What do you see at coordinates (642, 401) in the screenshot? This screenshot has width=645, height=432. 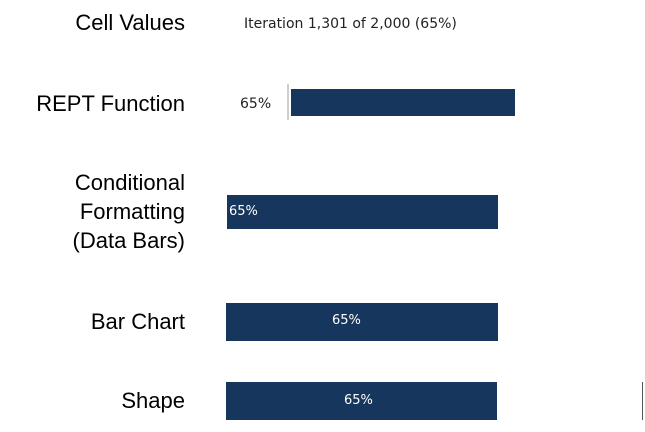 I see `divider-line` at bounding box center [642, 401].